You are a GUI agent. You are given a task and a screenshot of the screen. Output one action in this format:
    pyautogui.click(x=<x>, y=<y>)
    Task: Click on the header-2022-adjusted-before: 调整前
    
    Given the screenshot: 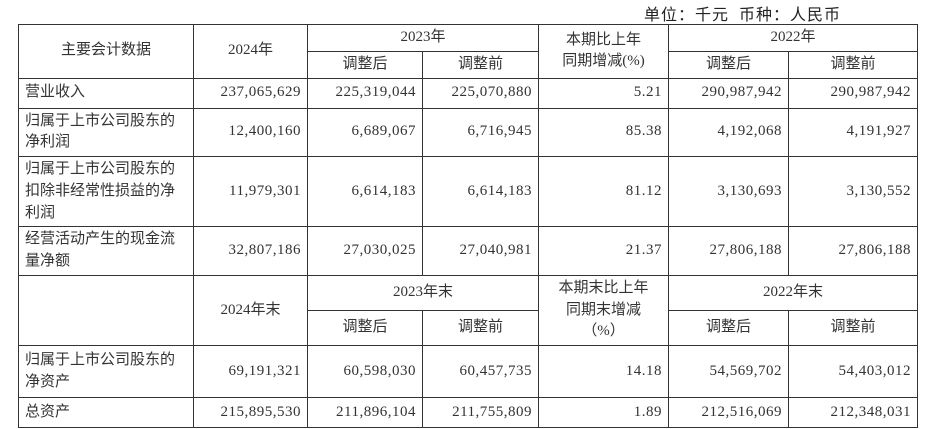 What is the action you would take?
    pyautogui.click(x=853, y=64)
    